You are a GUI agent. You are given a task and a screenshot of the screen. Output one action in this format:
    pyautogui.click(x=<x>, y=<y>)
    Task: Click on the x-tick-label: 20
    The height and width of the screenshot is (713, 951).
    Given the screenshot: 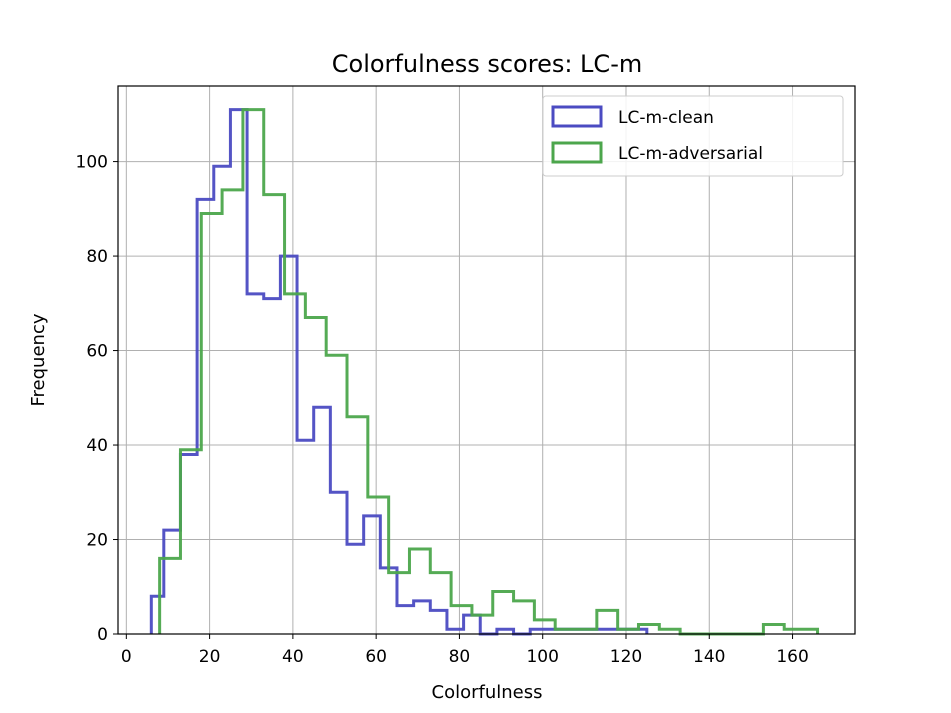 What is the action you would take?
    pyautogui.click(x=210, y=657)
    